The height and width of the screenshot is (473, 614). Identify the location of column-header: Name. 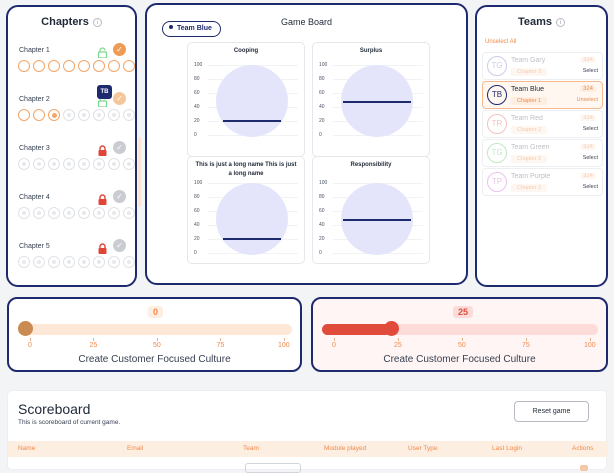
(27, 448).